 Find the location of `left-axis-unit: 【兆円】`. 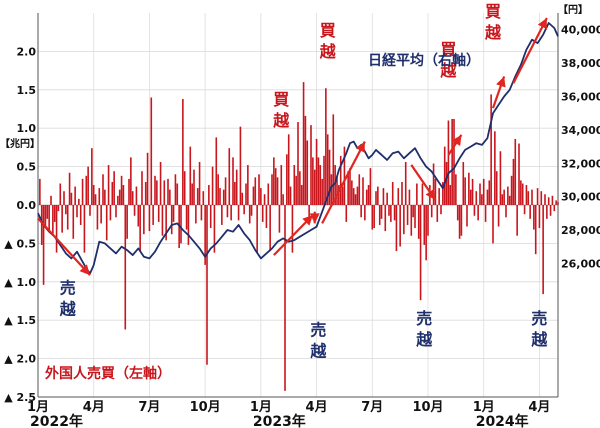

left-axis-unit: 【兆円】 is located at coordinates (20, 143).